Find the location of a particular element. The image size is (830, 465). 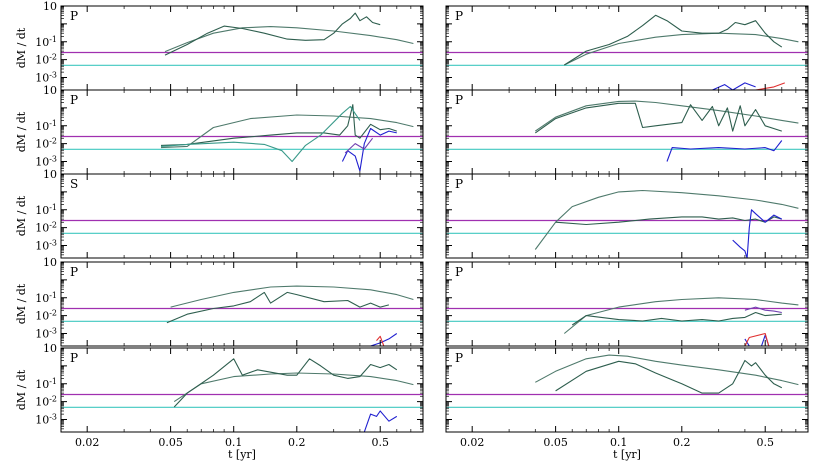

series-line-teal is located at coordinates (260, 134).